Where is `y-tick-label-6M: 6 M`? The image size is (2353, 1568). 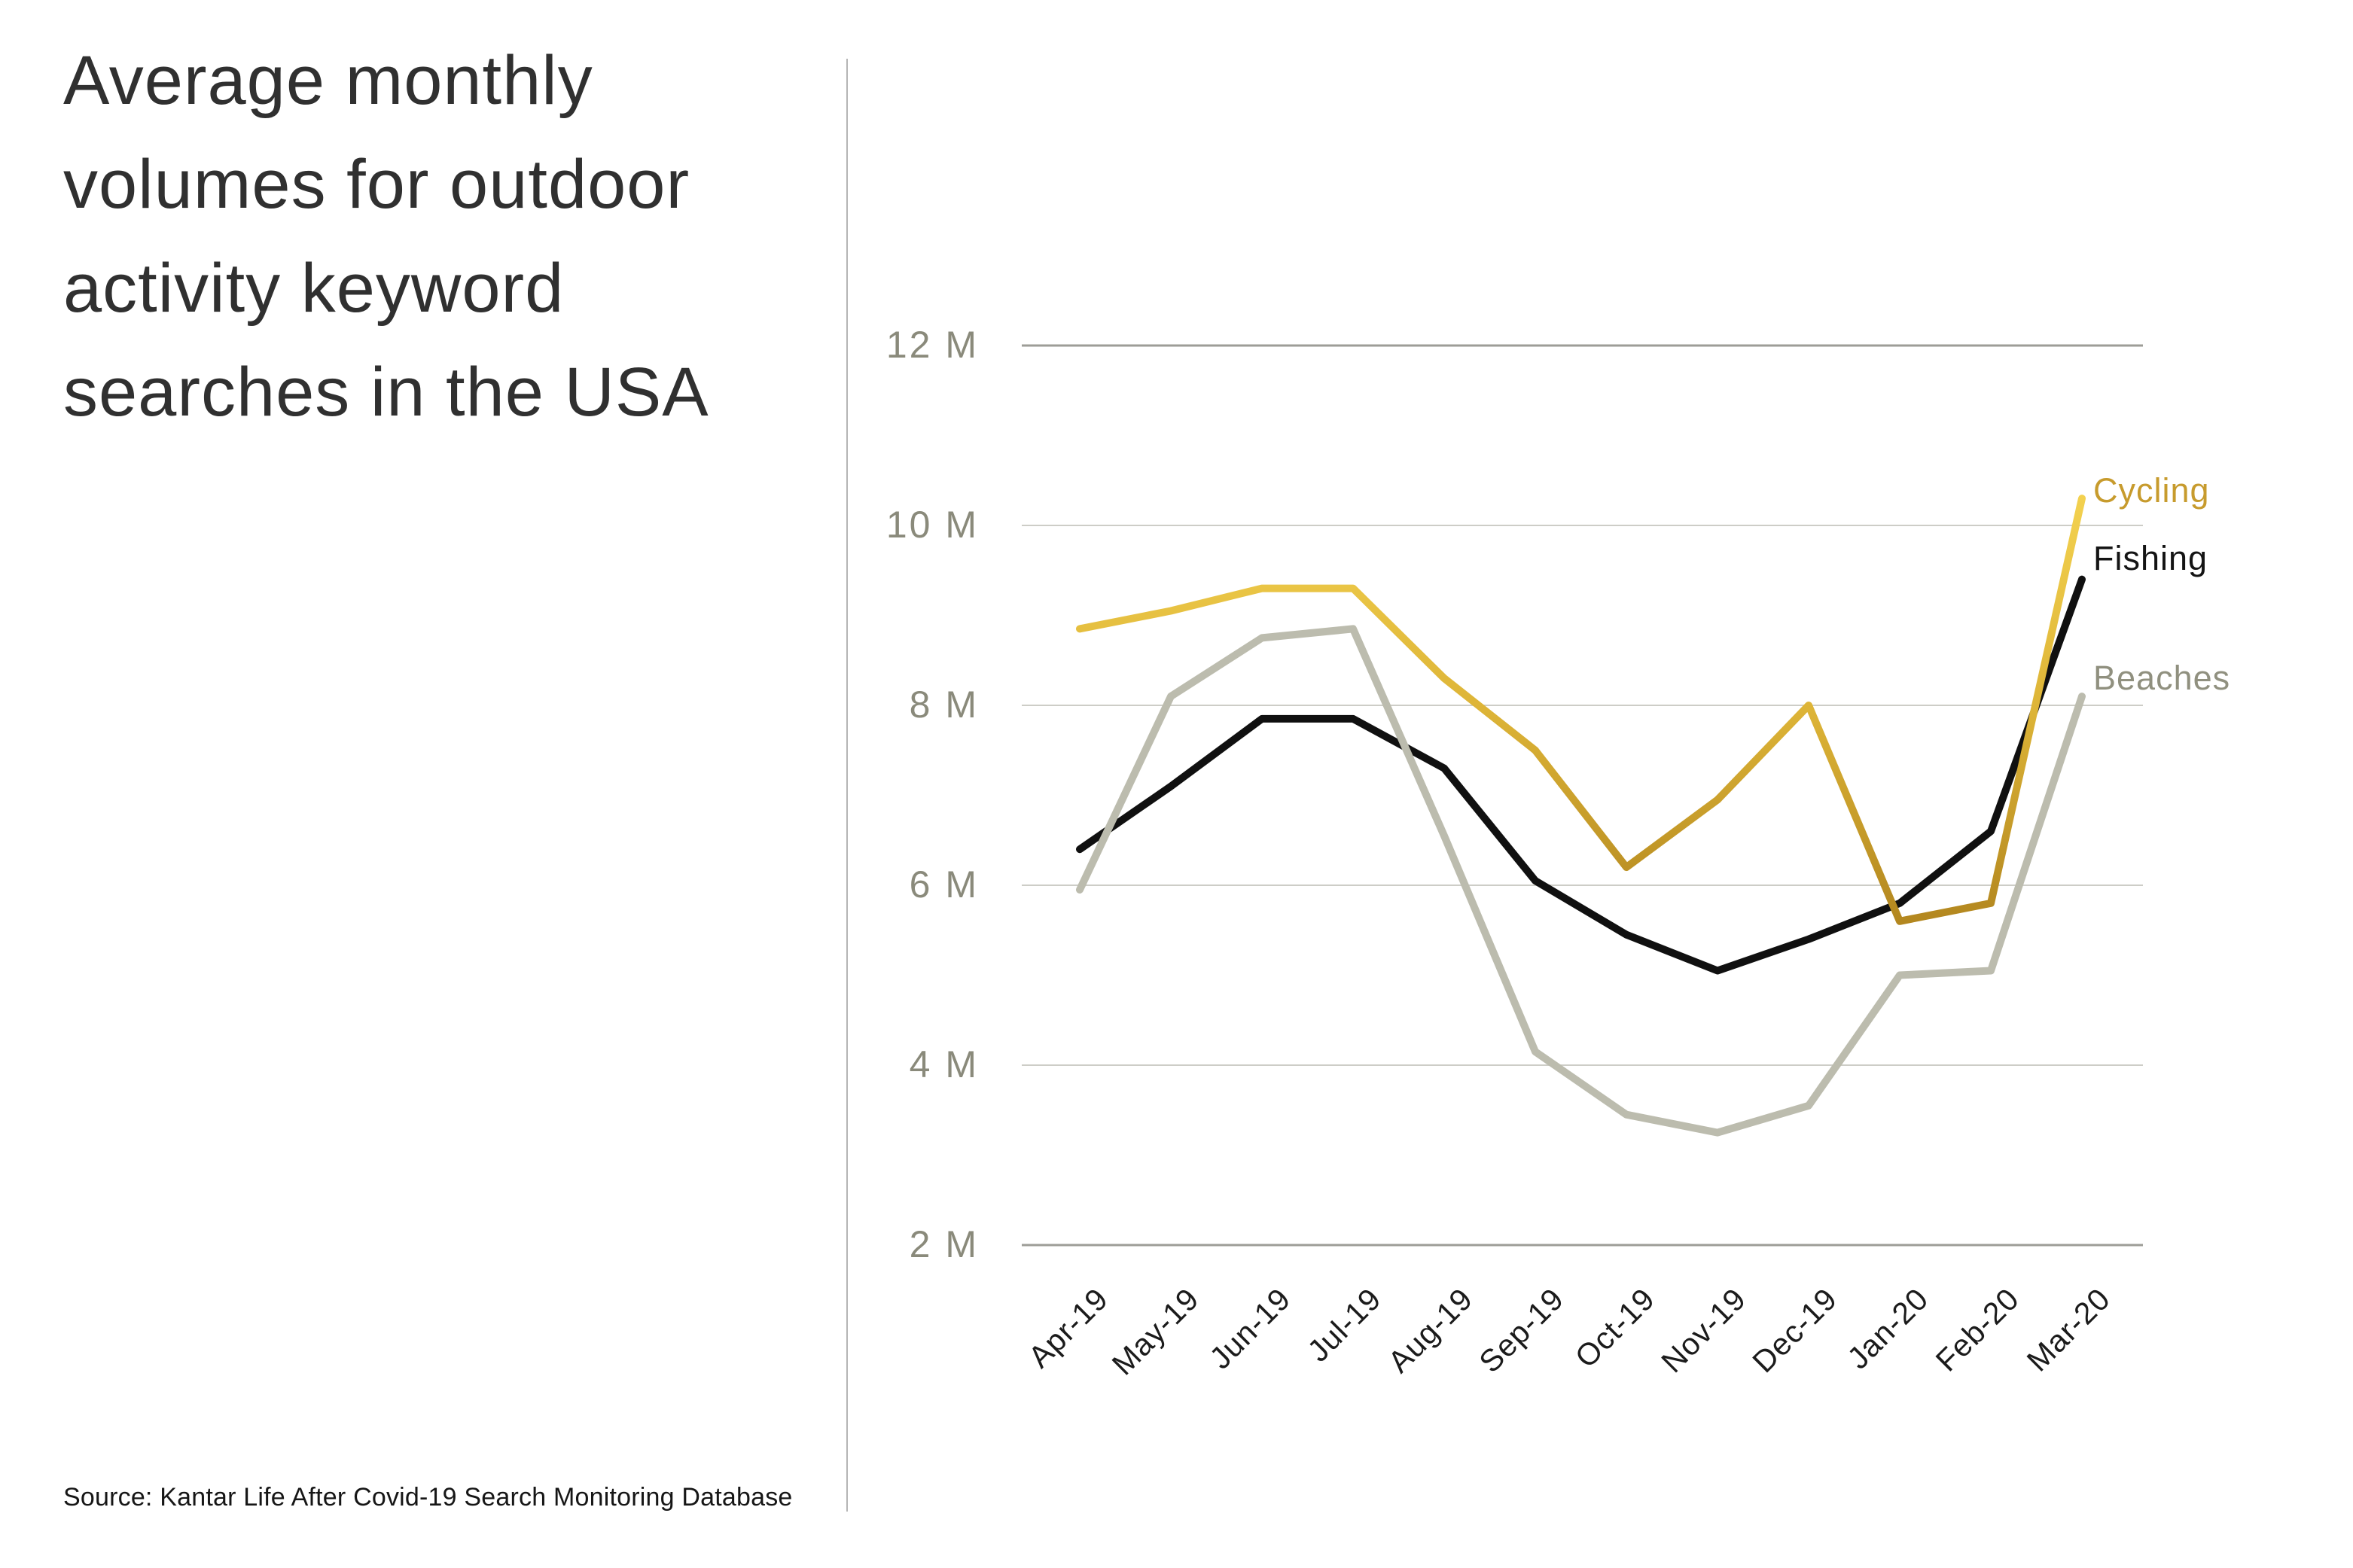
y-tick-label-6M: 6 M is located at coordinates (944, 885).